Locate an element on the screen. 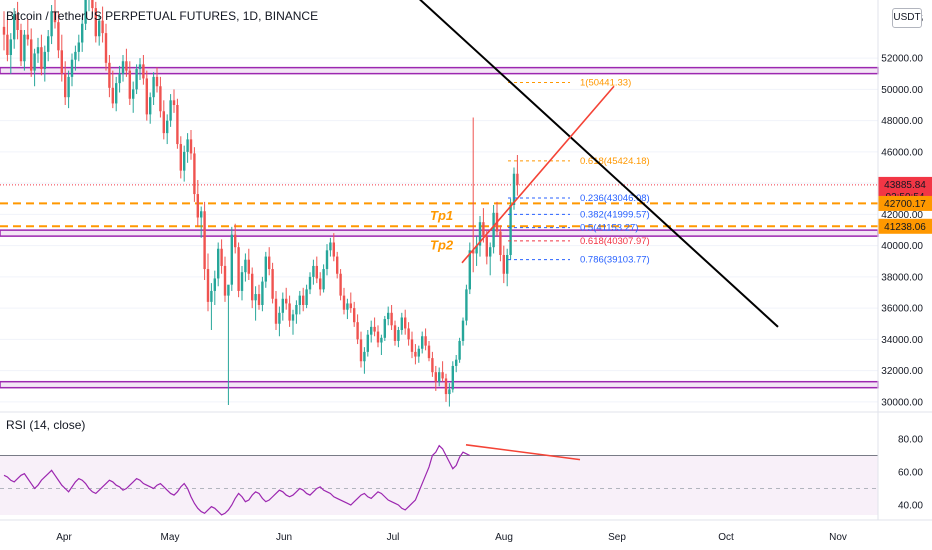 The width and height of the screenshot is (932, 550). rsi-line is located at coordinates (237, 480).